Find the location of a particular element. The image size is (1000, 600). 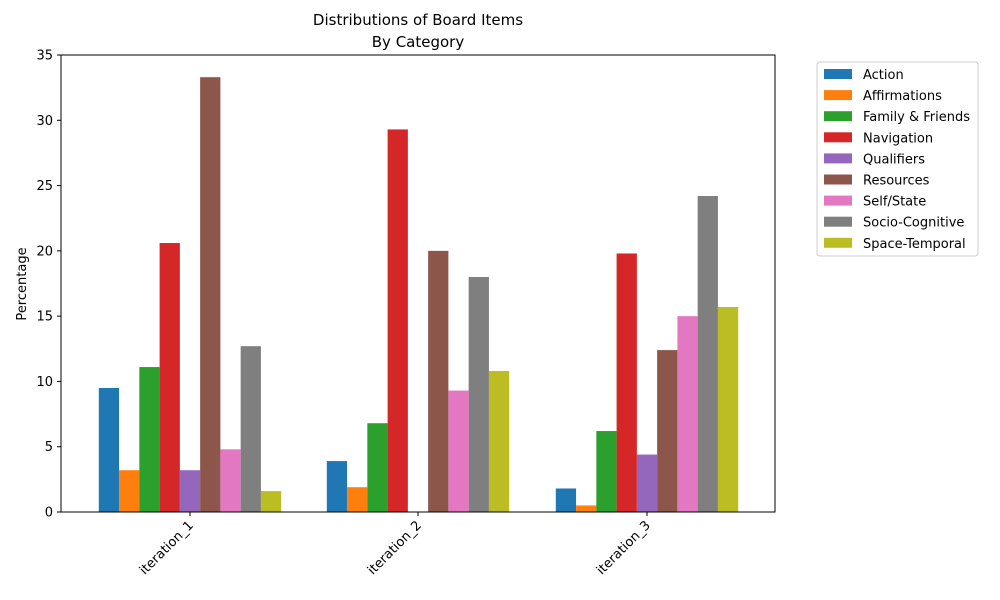

x-tick-label: iteration_3 is located at coordinates (624, 548).